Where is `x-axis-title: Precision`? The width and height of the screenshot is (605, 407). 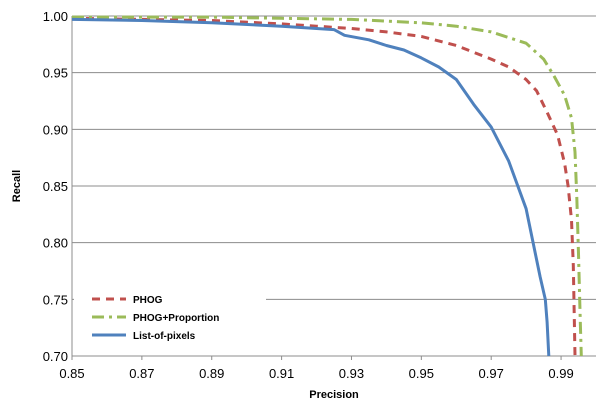
x-axis-title: Precision is located at coordinates (334, 395).